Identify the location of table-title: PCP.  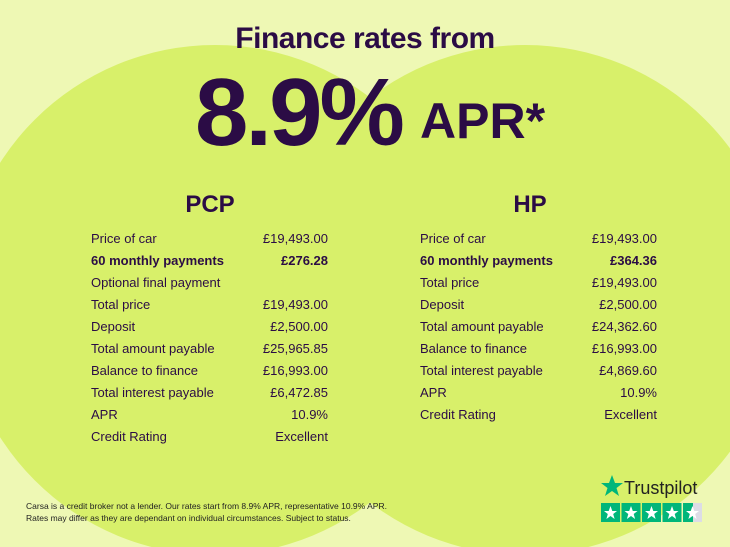
(210, 204).